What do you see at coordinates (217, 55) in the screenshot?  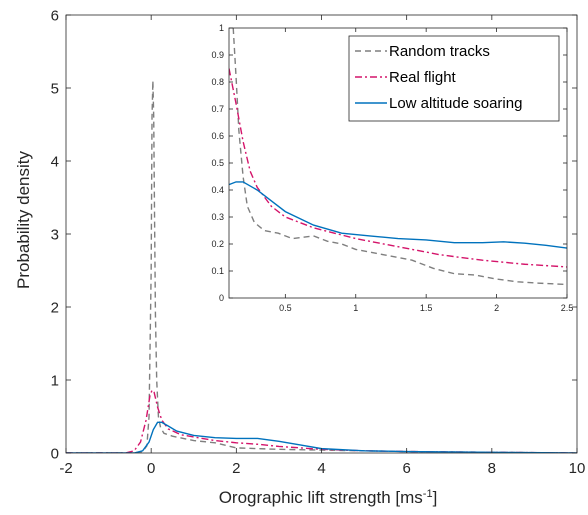 I see `inset-y-tick-label: 0.9` at bounding box center [217, 55].